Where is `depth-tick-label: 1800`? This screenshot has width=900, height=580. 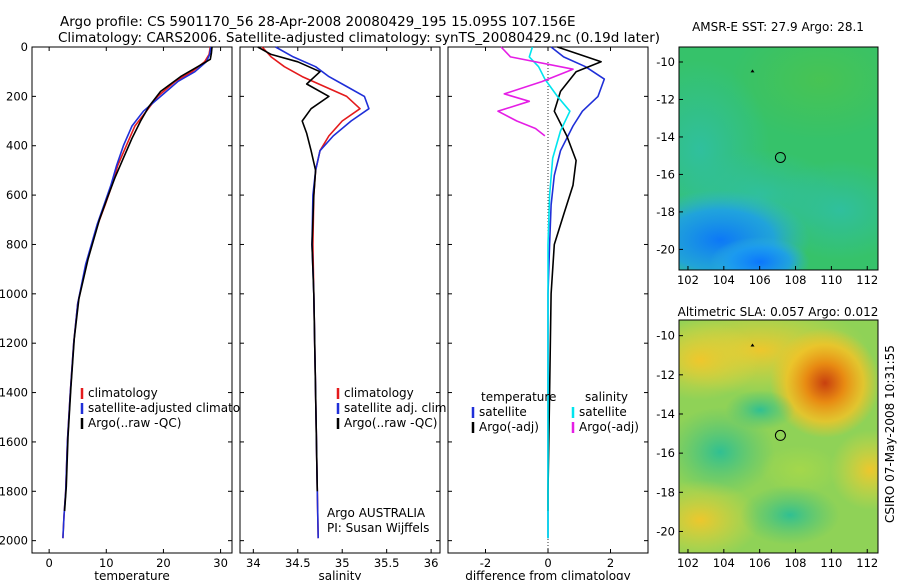
depth-tick-label: 1800 is located at coordinates (14, 491).